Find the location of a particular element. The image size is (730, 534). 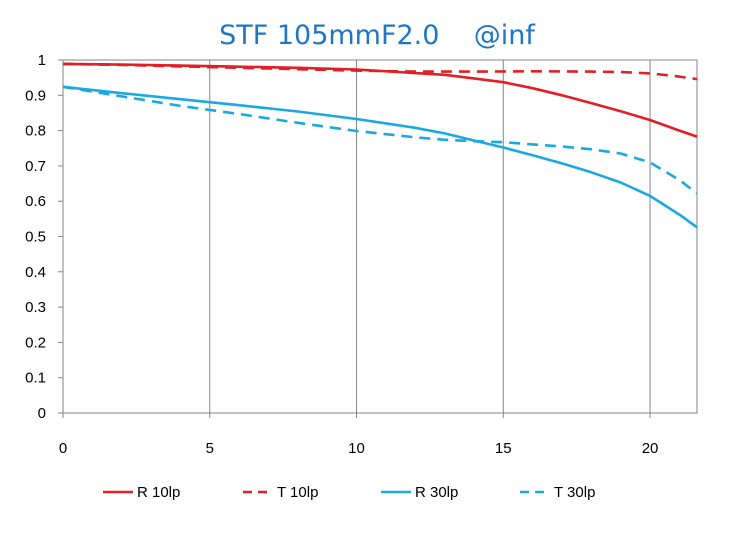

series-line-t-10lp is located at coordinates (380, 71).